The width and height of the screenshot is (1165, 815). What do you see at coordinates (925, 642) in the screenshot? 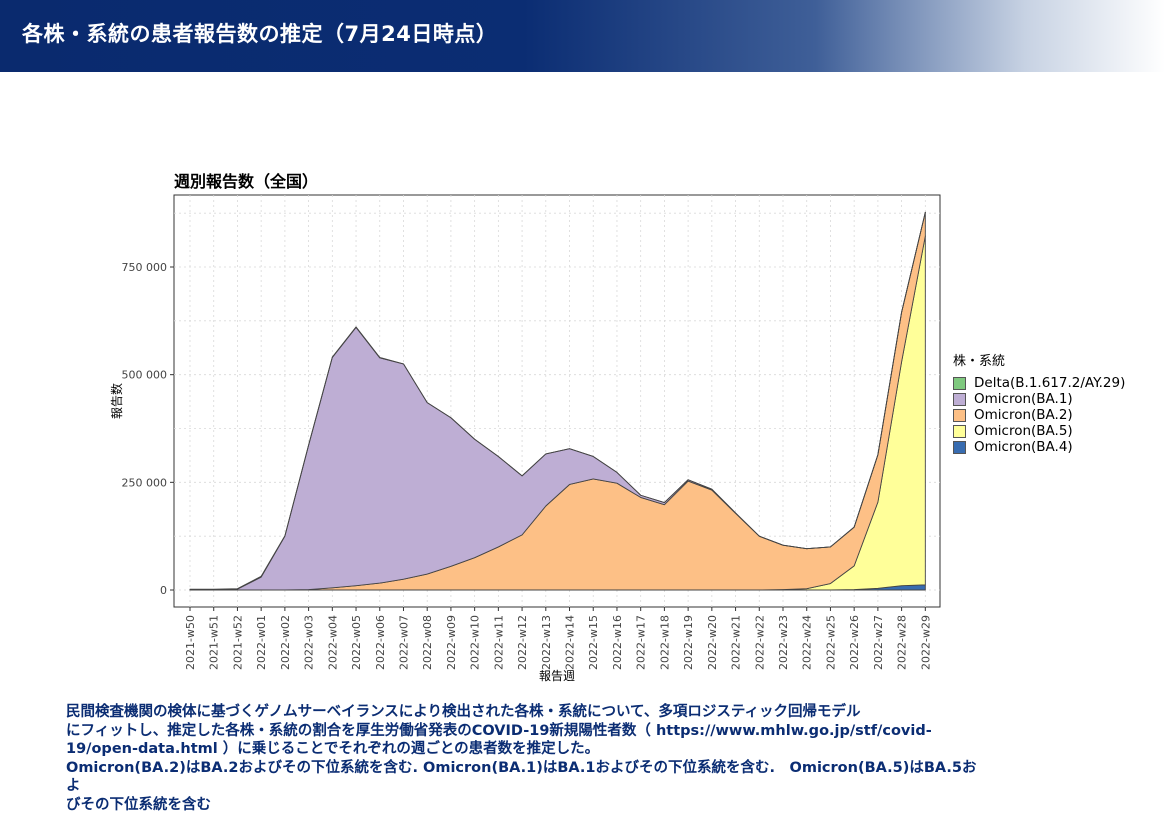
I see `x-tick-label: 2022-w29` at bounding box center [925, 642].